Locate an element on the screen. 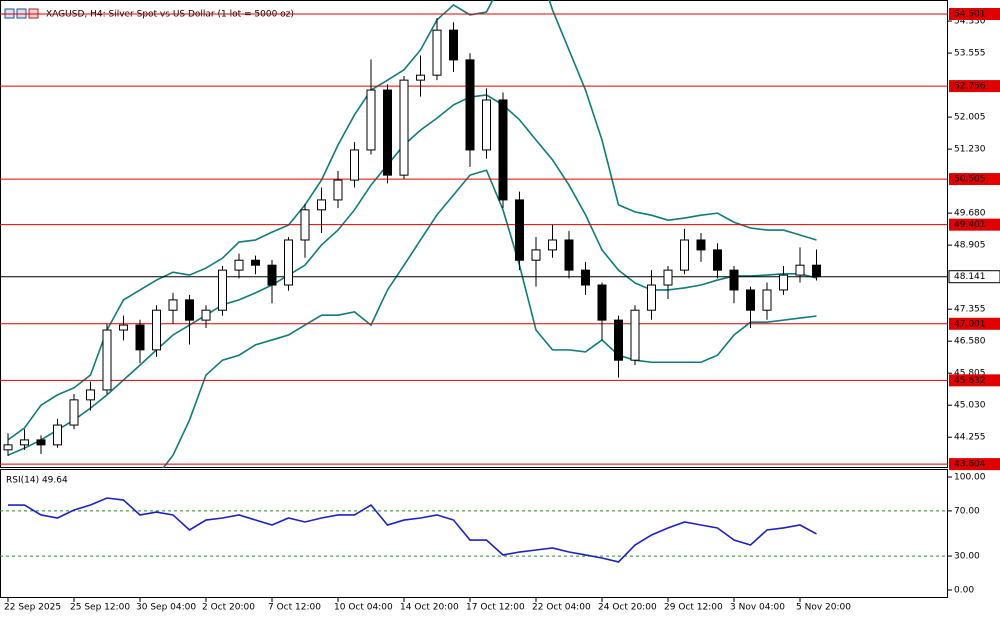 This screenshot has width=1000, height=619. x-tick-label: 22 Sep 2025 is located at coordinates (32, 608).